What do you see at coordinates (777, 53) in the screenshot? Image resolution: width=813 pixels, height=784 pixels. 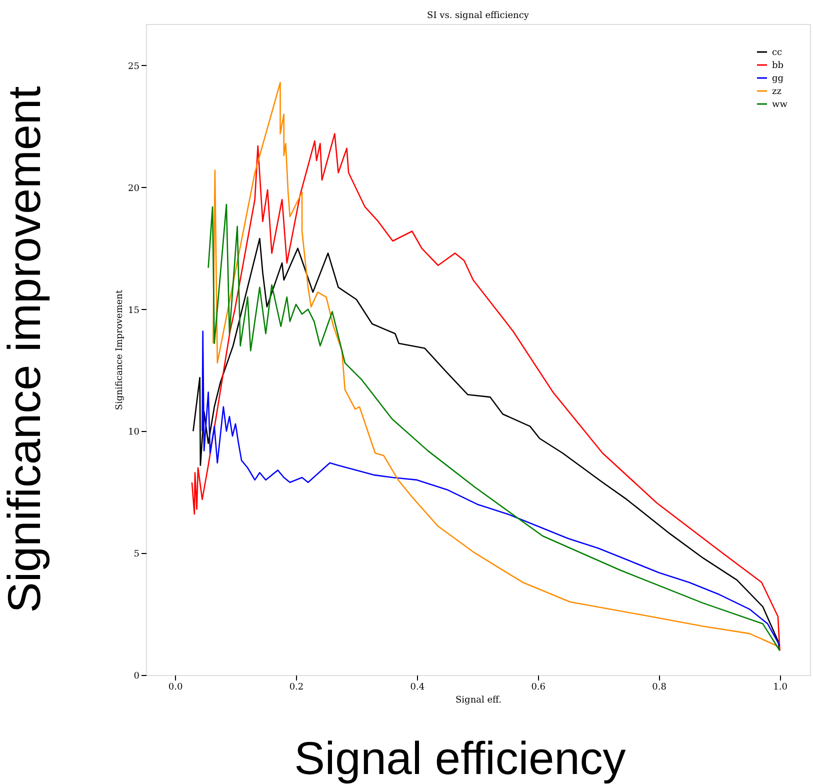 I see `legend-label: cc` at bounding box center [777, 53].